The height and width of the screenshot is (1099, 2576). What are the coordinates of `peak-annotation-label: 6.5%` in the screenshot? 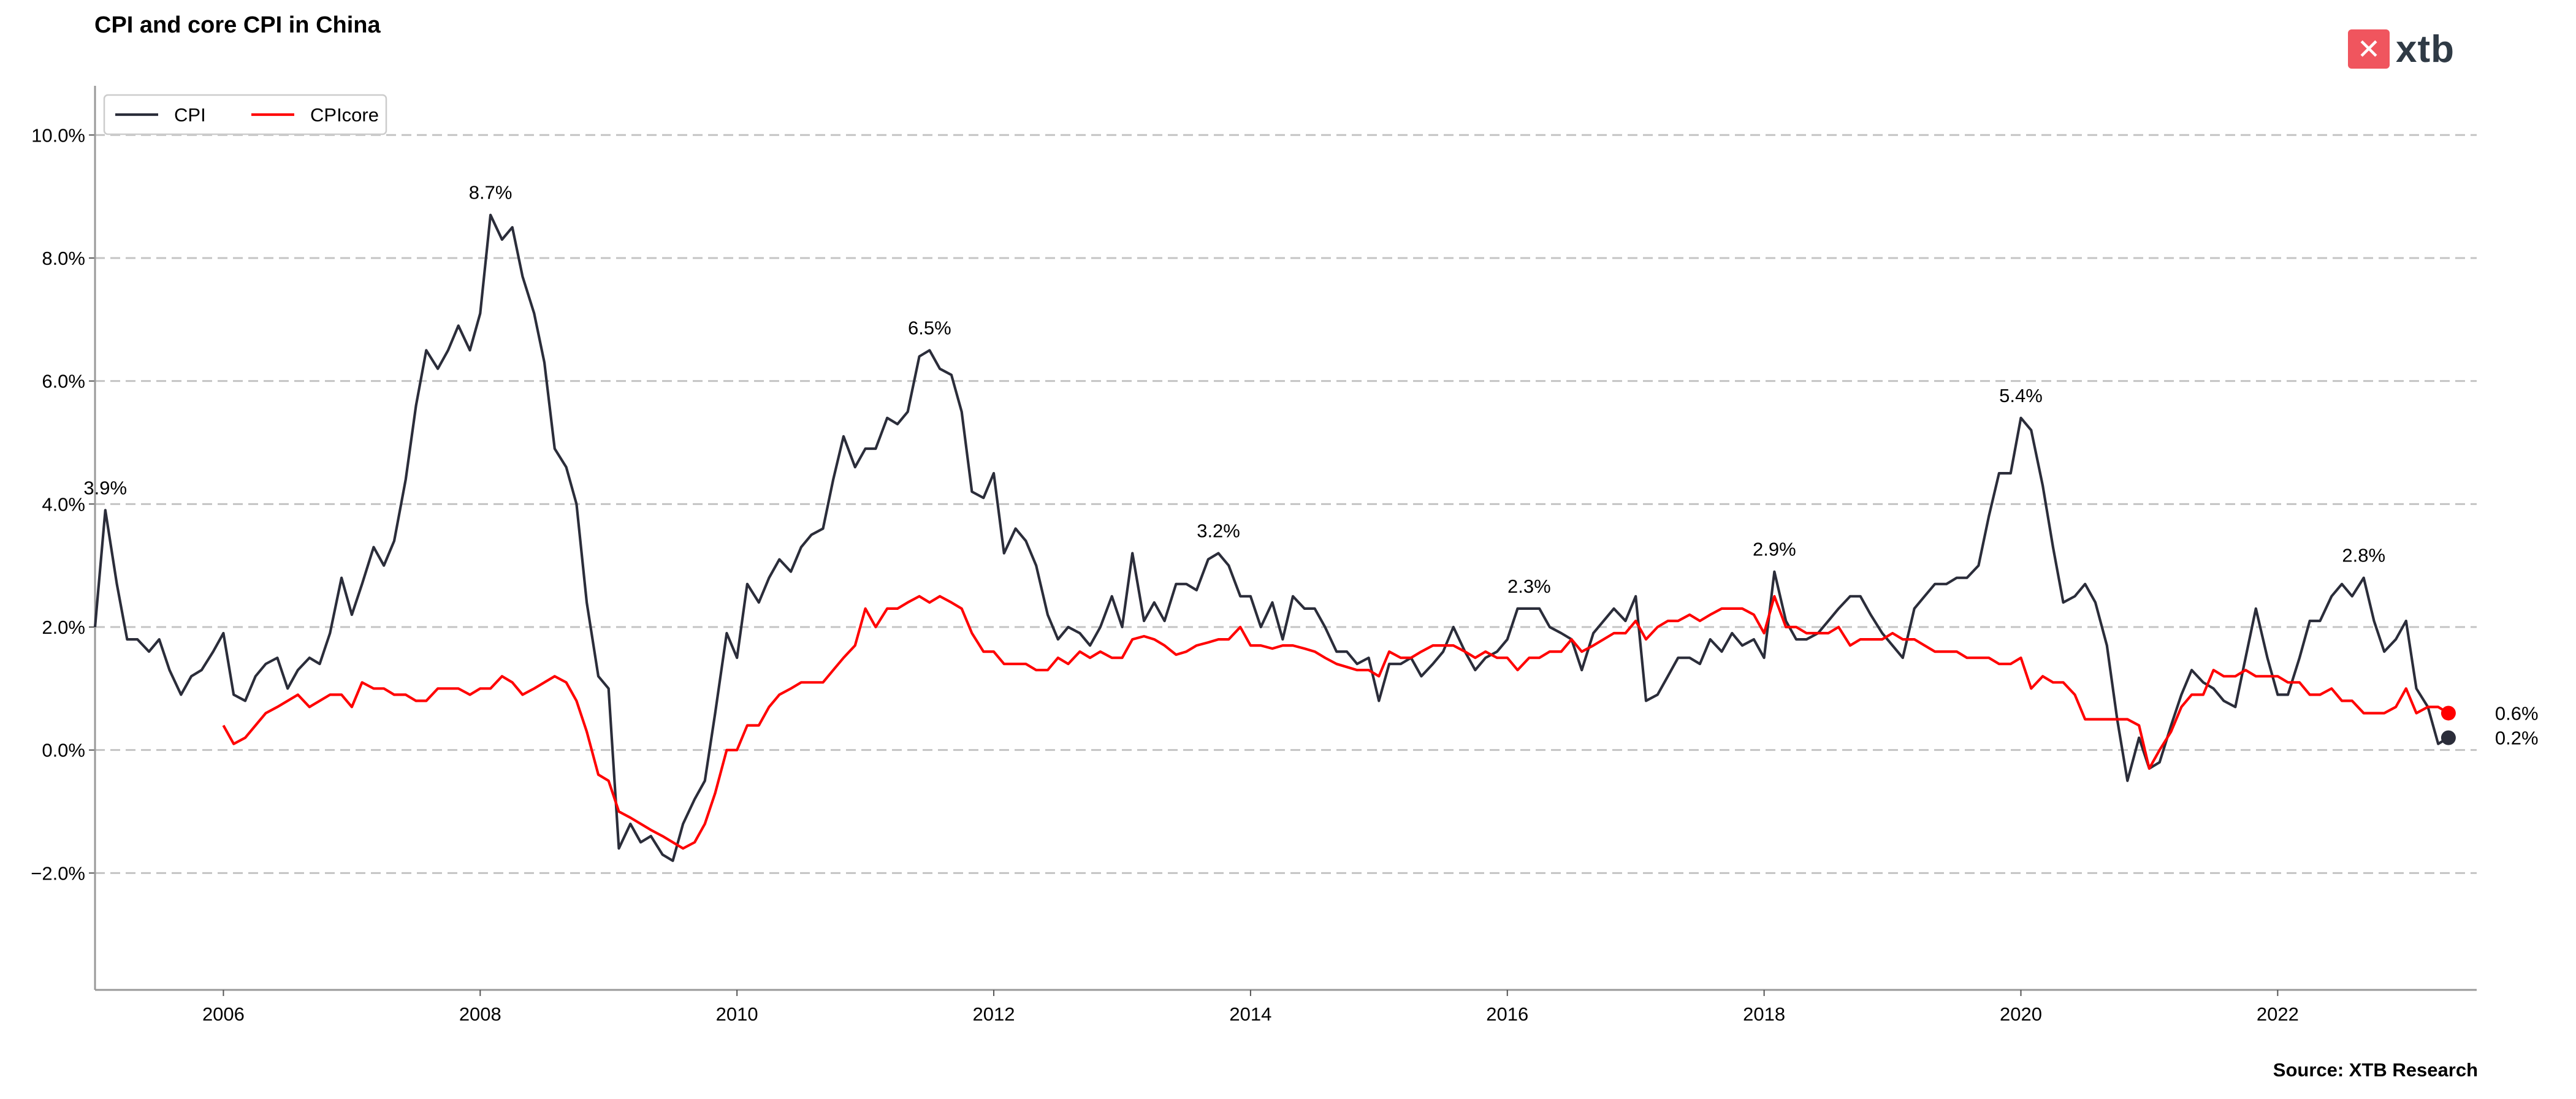 It's located at (929, 327).